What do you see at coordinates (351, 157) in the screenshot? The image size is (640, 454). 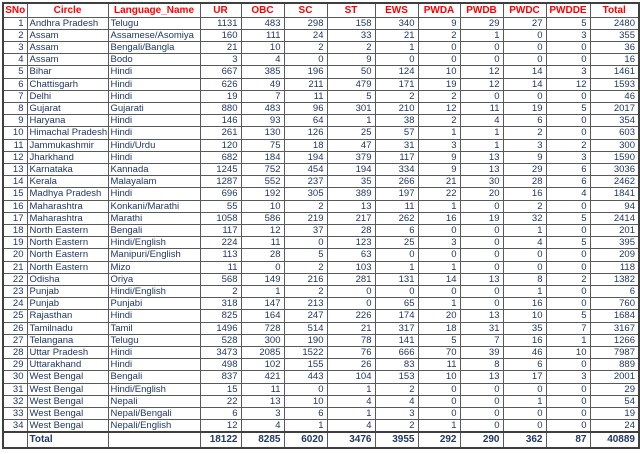 I see `table-cell-st: 379` at bounding box center [351, 157].